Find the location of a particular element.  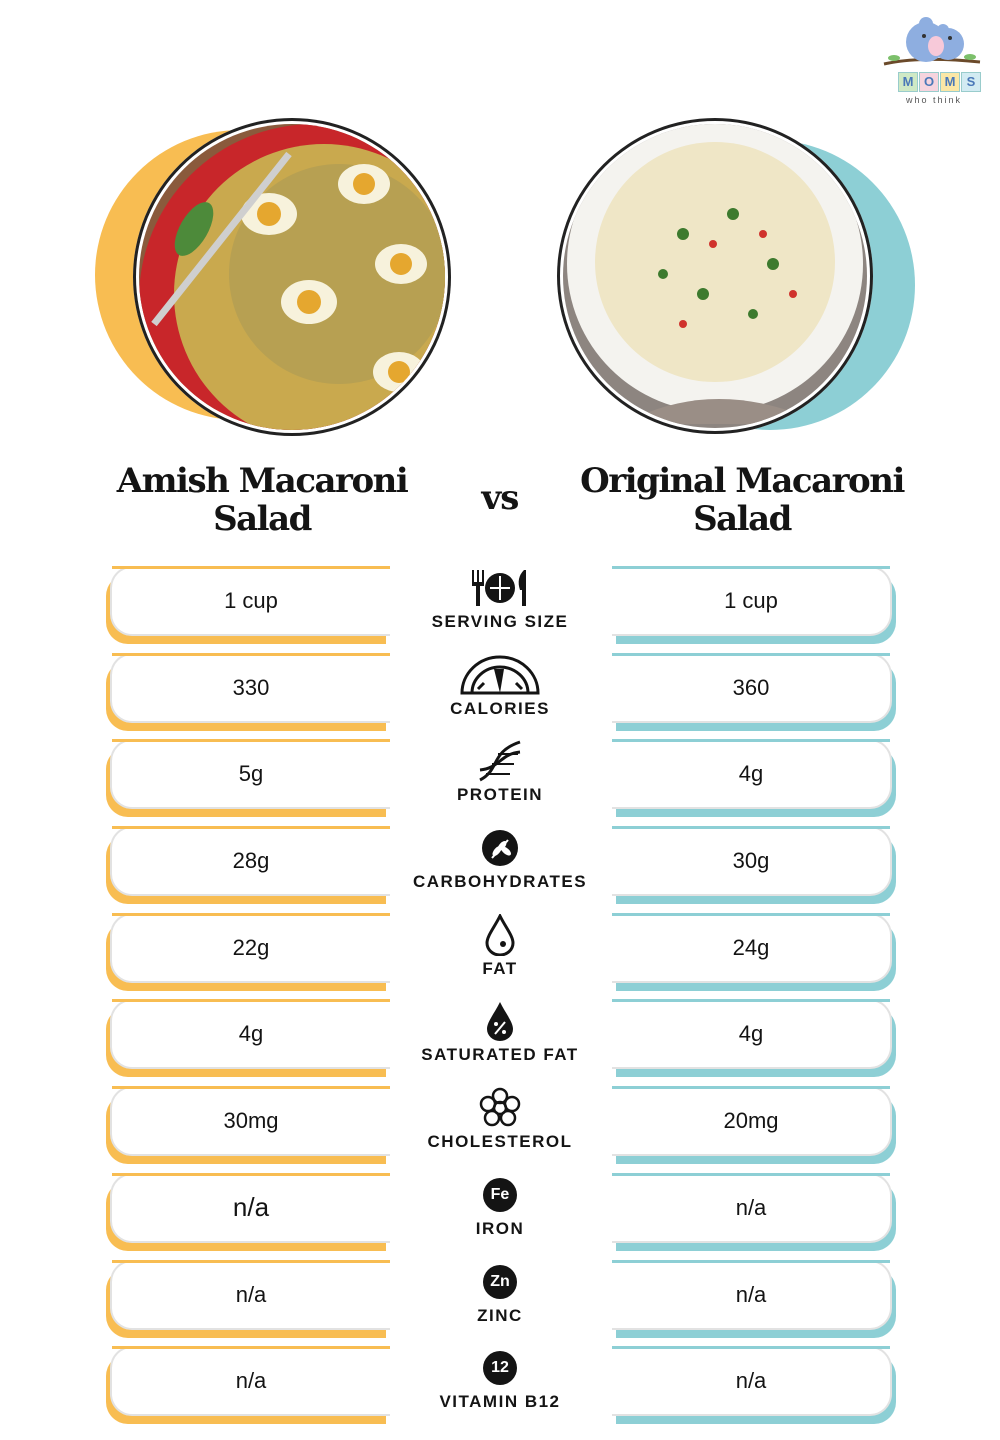

bird-icon is located at coordinates (932, 41).